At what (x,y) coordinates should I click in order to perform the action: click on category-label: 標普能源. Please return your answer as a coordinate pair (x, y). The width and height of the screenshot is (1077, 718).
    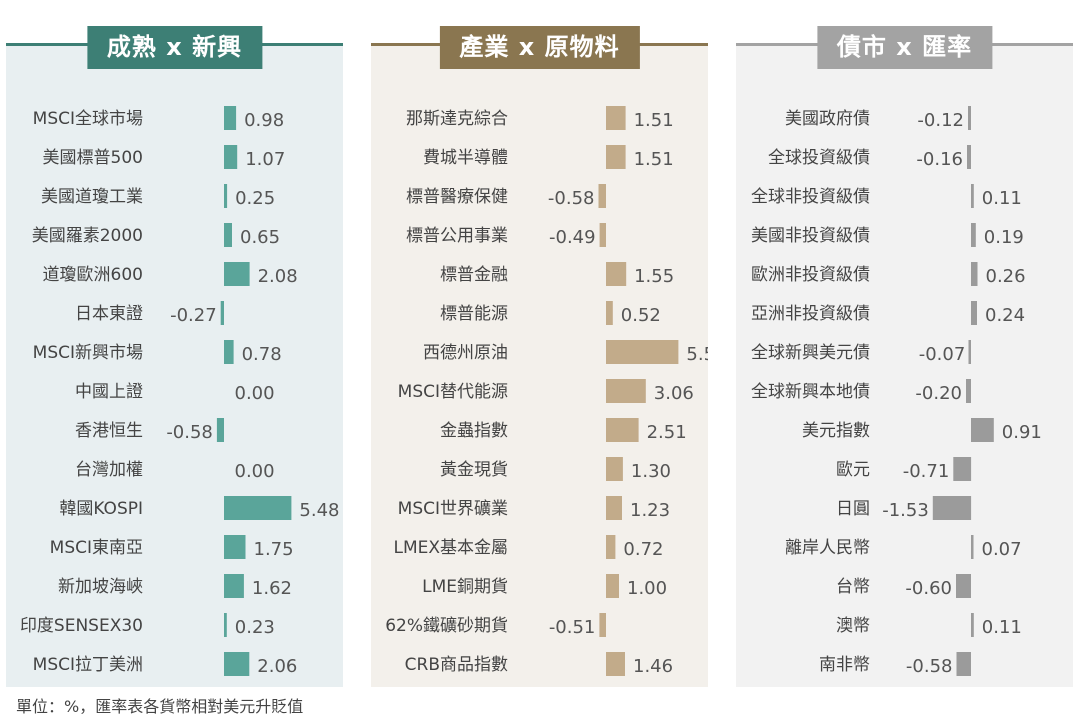
    Looking at the image, I should click on (474, 314).